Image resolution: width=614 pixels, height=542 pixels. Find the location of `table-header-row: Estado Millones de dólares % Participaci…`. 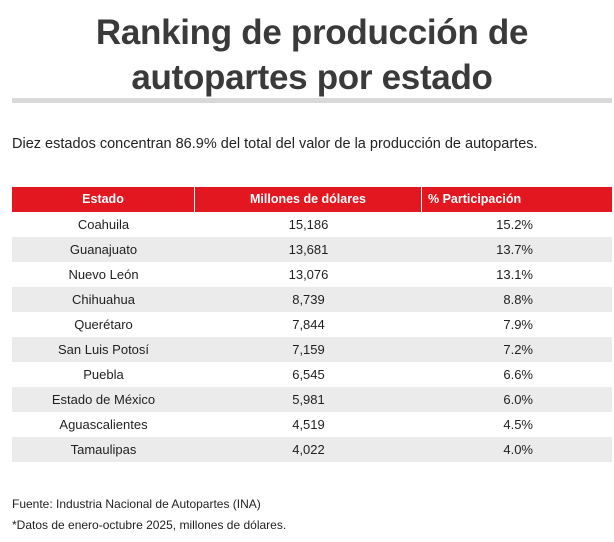

table-header-row: Estado Millones de dólares % Participaci… is located at coordinates (312, 199).